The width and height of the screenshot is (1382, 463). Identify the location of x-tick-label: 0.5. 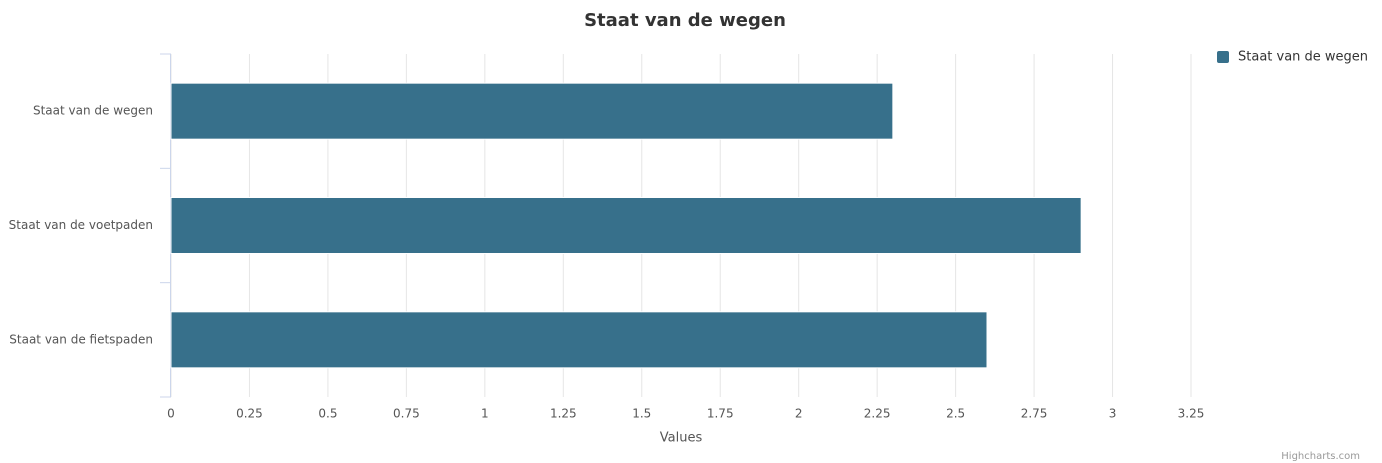
(327, 414).